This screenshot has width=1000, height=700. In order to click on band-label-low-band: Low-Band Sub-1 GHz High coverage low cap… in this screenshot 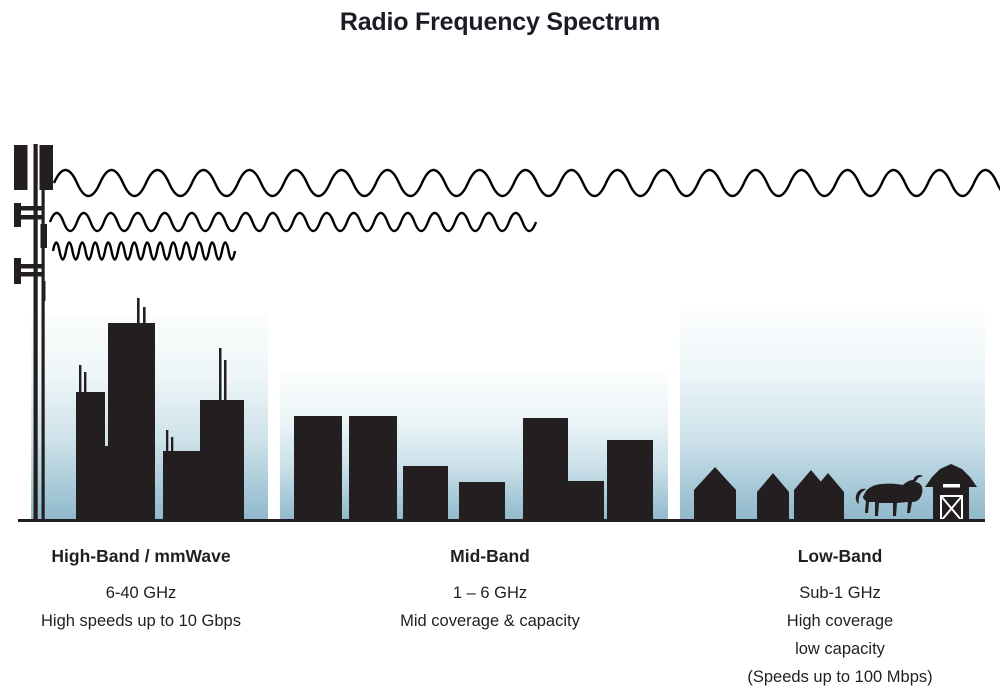, I will do `click(840, 618)`.